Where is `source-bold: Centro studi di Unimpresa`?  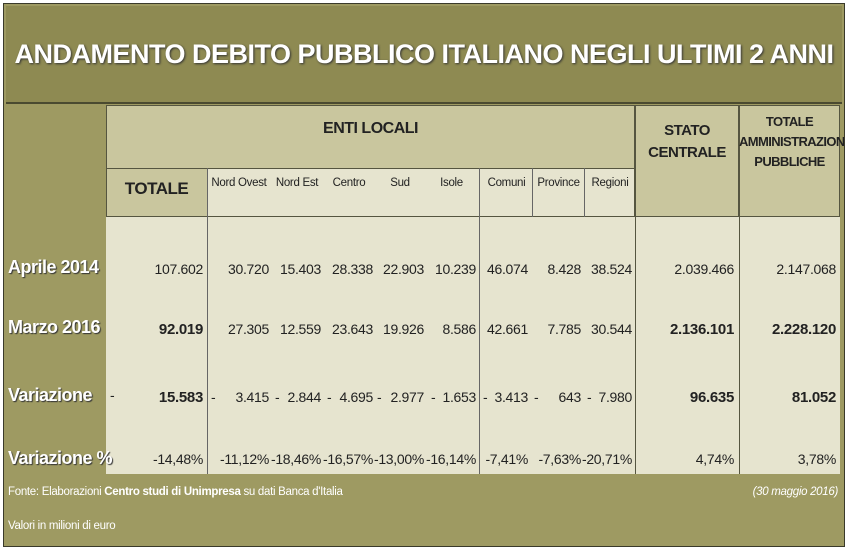
source-bold: Centro studi di Unimpresa is located at coordinates (172, 492).